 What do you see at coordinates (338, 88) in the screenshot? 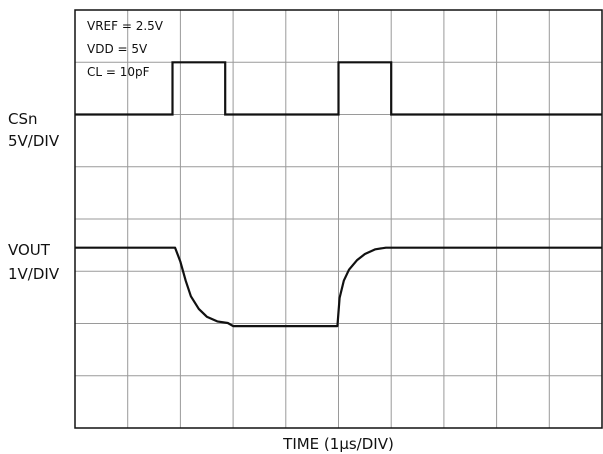
I see `trace-csn` at bounding box center [338, 88].